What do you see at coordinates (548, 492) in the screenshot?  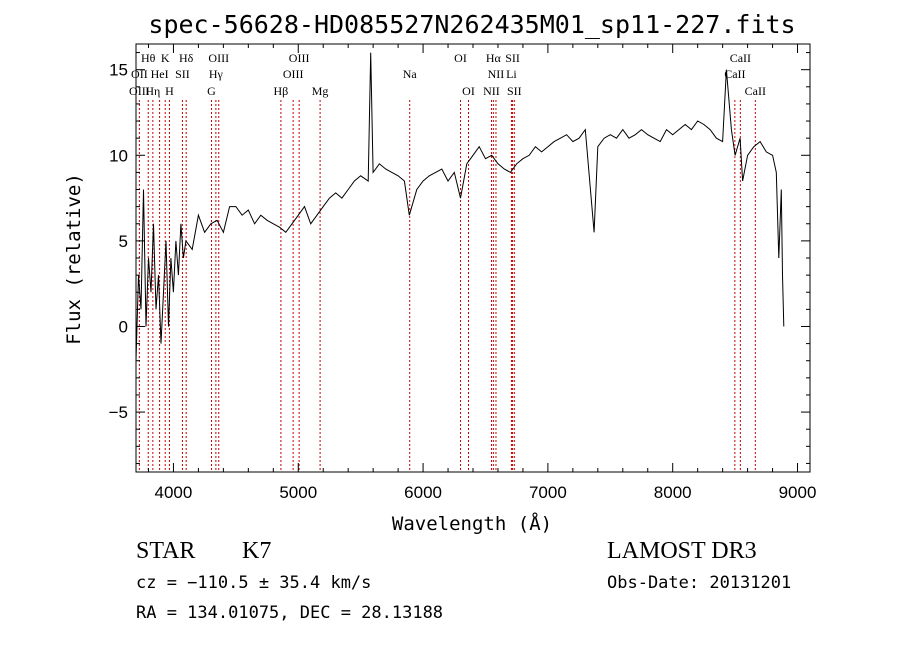 I see `x-tick-label: 7000` at bounding box center [548, 492].